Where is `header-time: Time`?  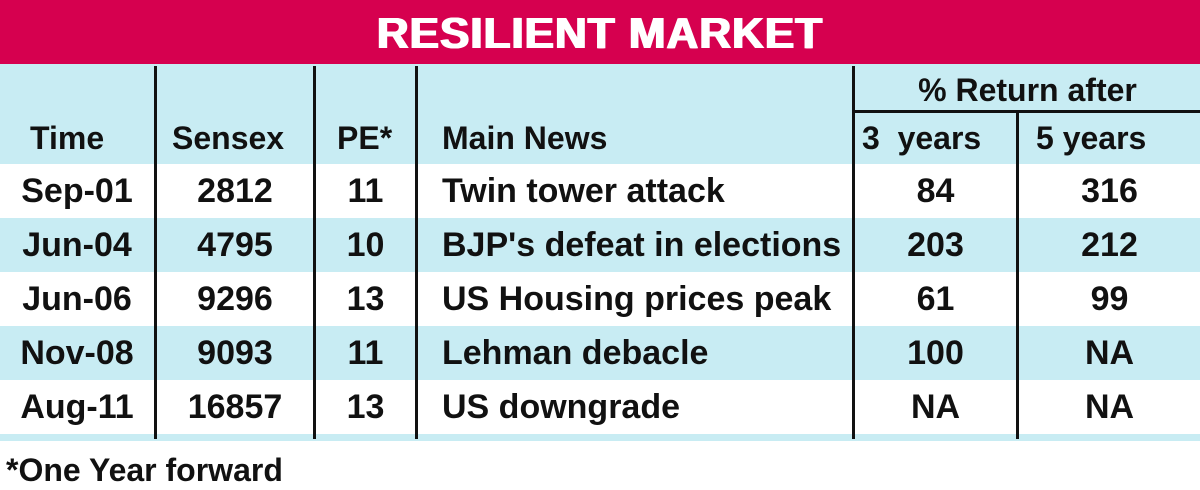
header-time: Time is located at coordinates (67, 138).